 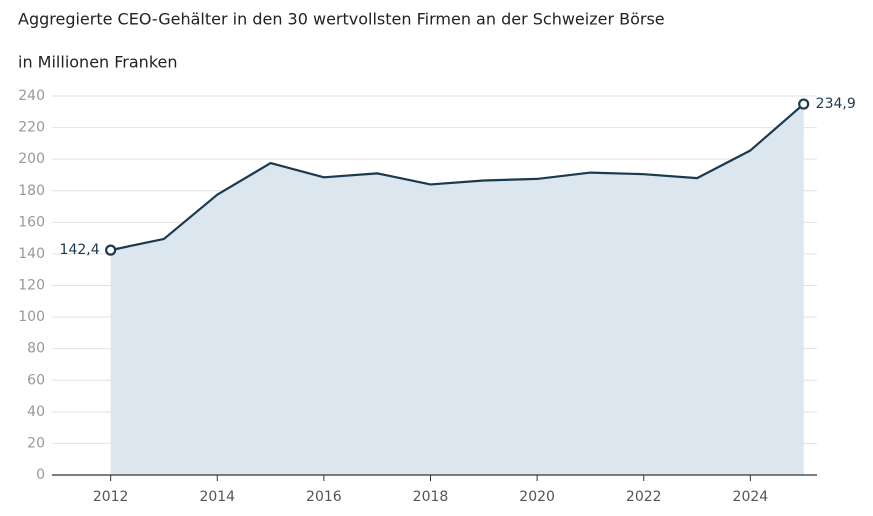 I want to click on y-tick-label: 40, so click(x=36, y=412).